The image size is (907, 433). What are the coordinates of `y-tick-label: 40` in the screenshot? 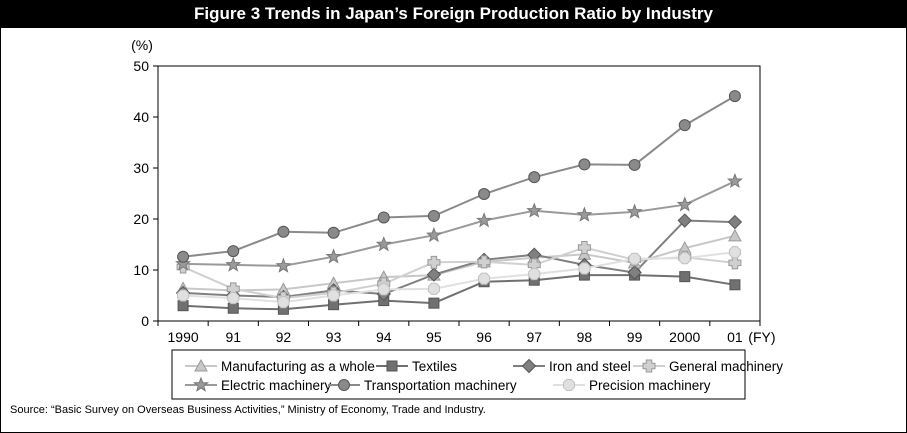 It's located at (141, 117).